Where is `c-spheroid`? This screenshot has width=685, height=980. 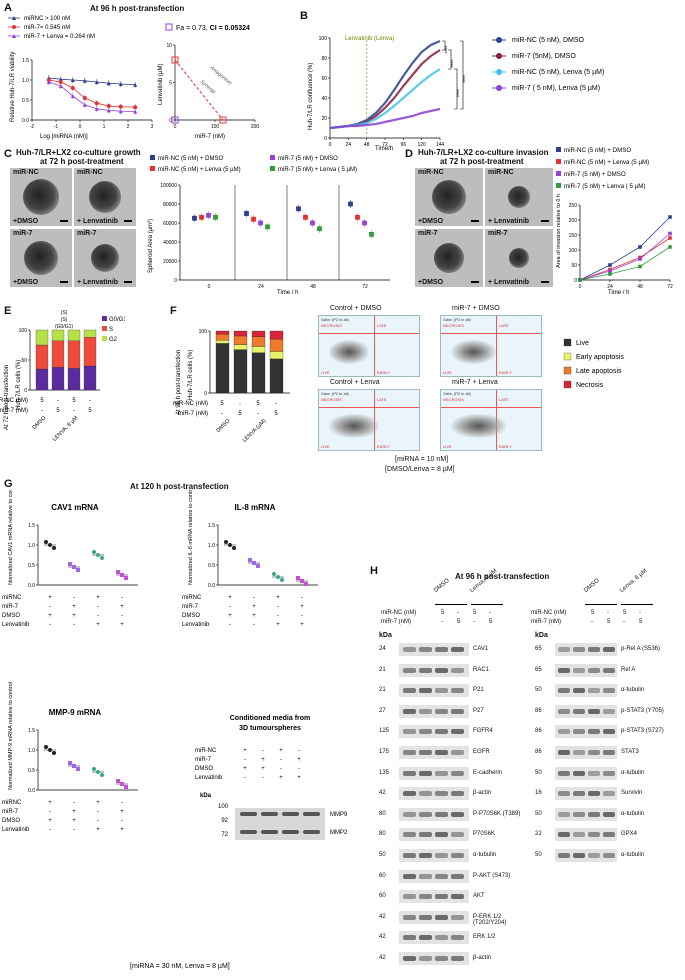
c-spheroid is located at coordinates (105, 197).